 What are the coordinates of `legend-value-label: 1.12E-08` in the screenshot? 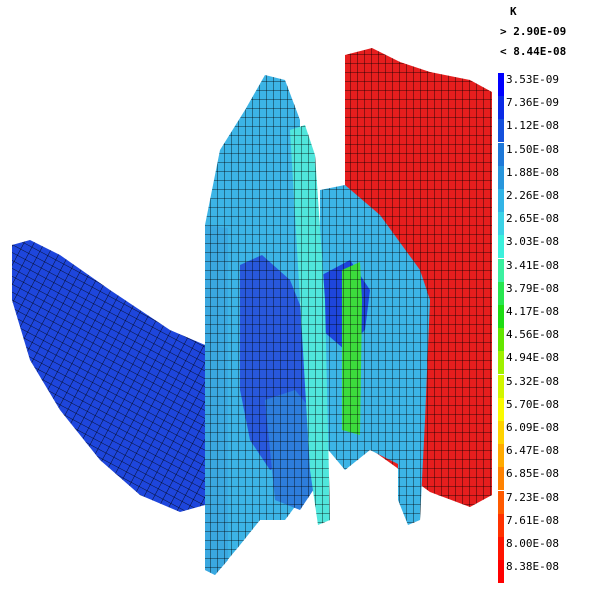 It's located at (532, 126).